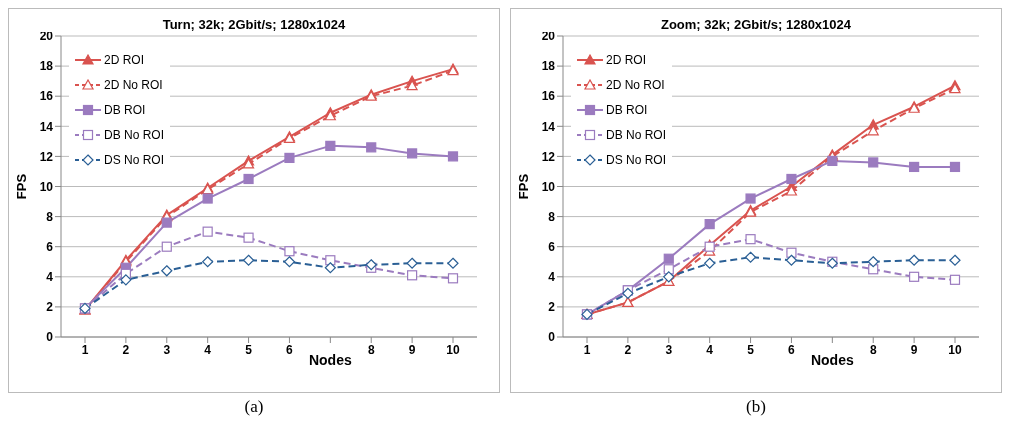  Describe the element at coordinates (756, 24) in the screenshot. I see `chart-title: Zoom; 32k; 2Gbit/s; 1280x1024` at that location.